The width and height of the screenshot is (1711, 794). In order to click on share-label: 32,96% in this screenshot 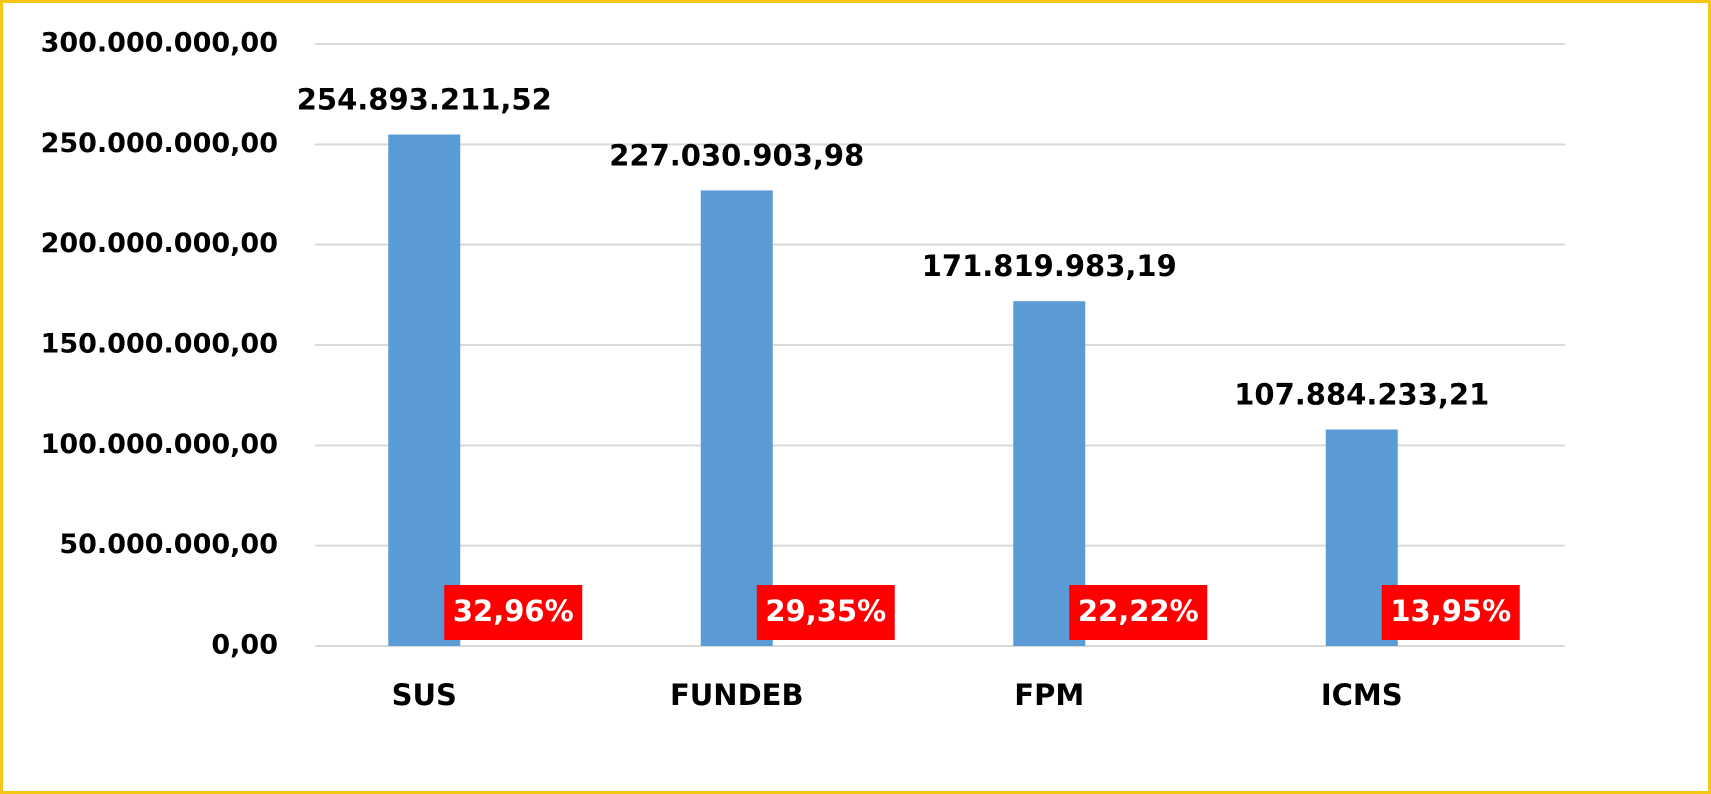, I will do `click(513, 611)`.